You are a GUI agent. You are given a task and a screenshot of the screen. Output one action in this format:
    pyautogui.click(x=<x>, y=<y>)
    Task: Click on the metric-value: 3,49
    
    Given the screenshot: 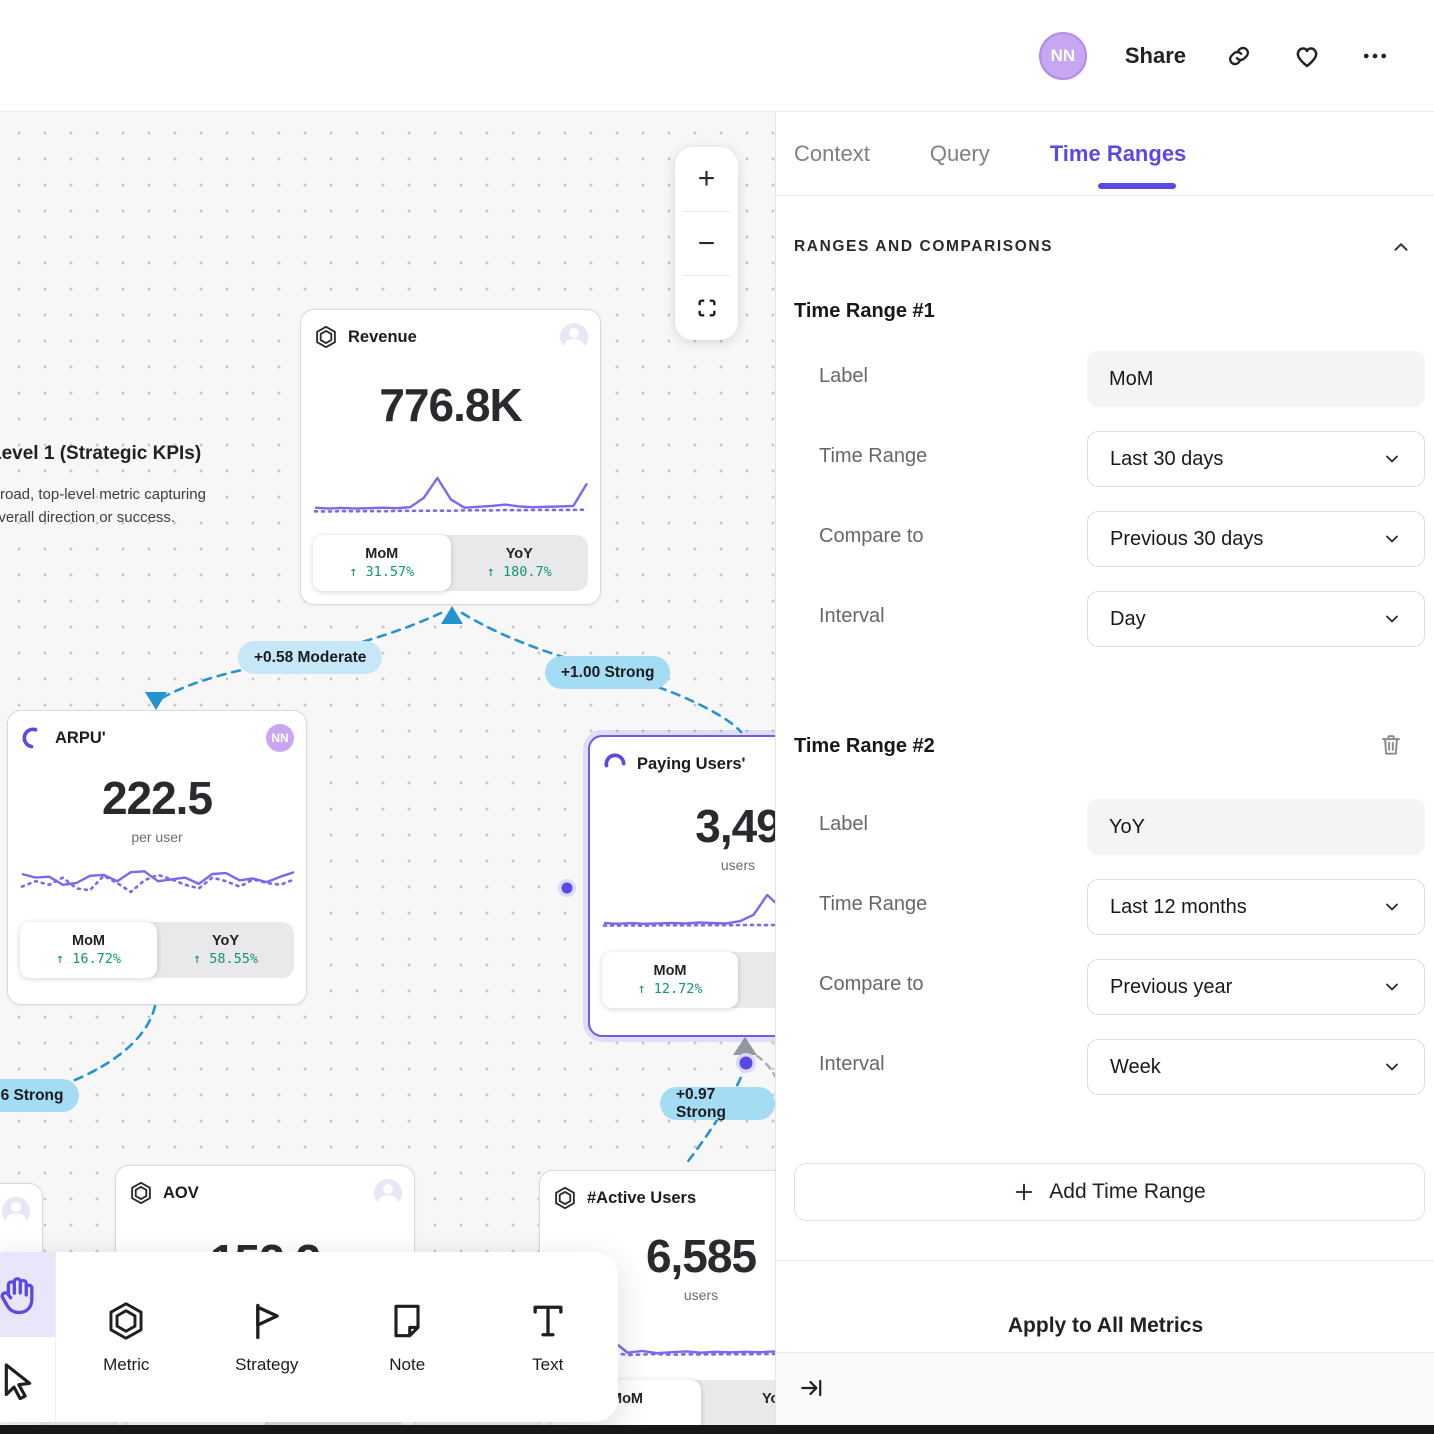 What is the action you would take?
    pyautogui.click(x=738, y=826)
    